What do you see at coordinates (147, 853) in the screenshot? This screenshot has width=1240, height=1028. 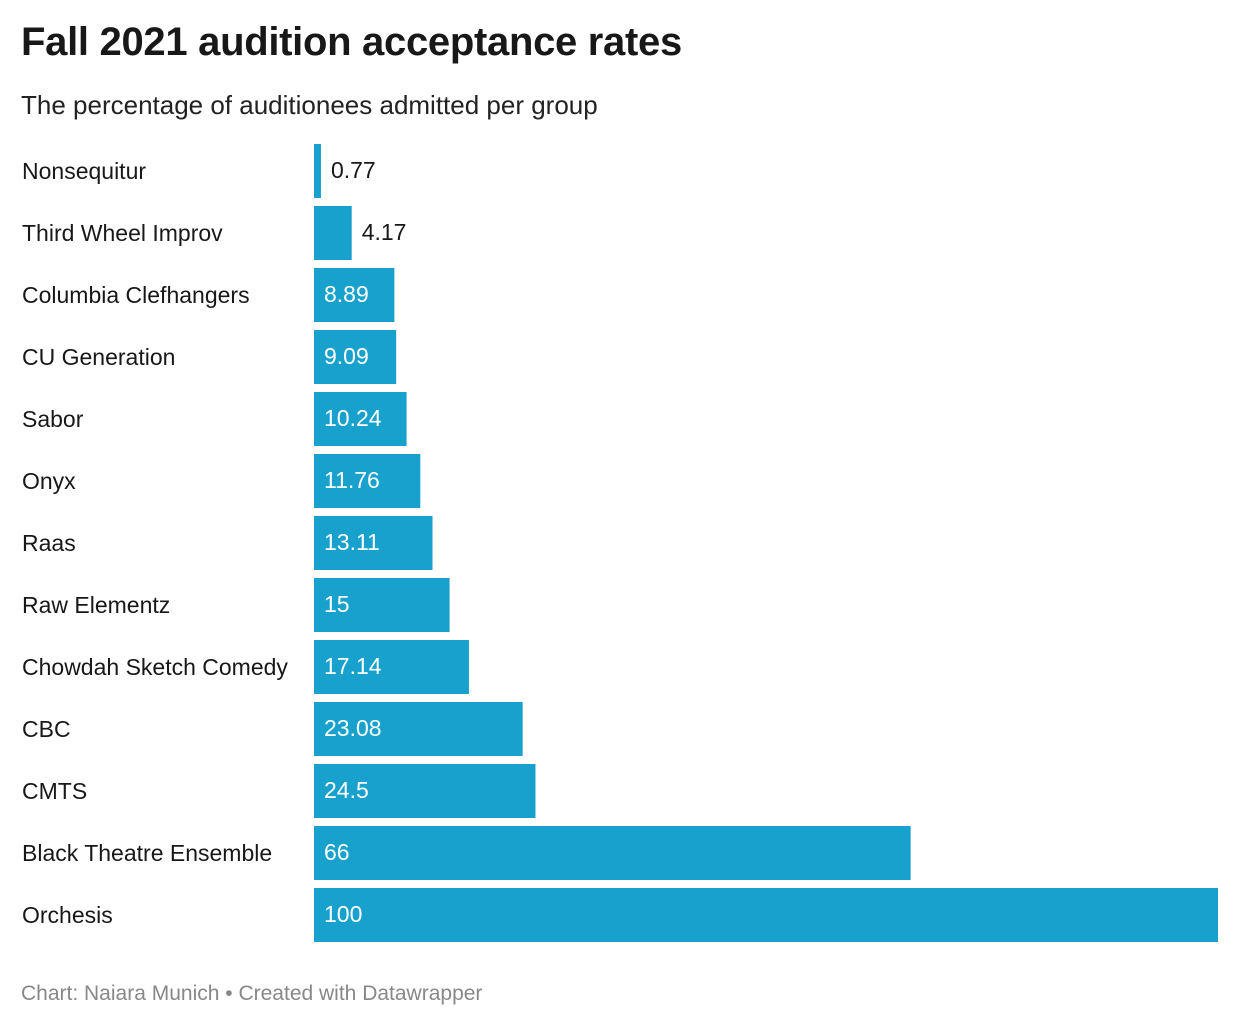 I see `category-label: Black Theatre Ensemble` at bounding box center [147, 853].